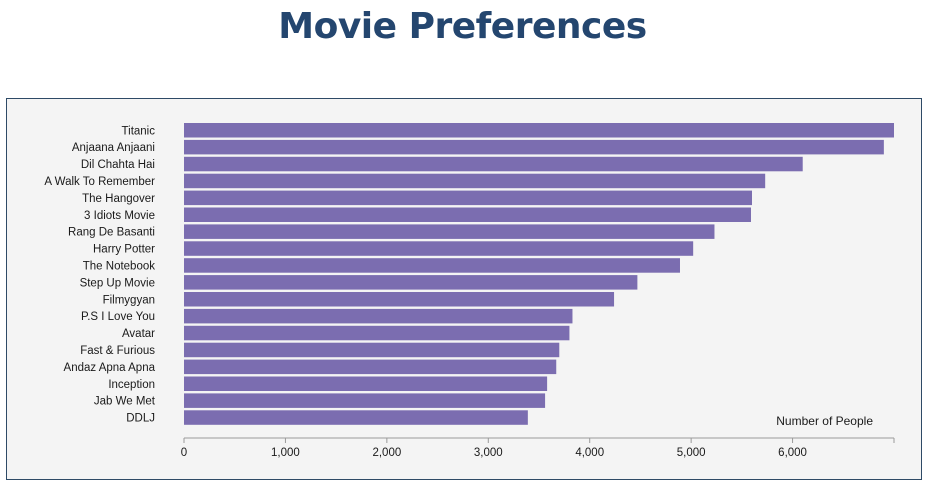  I want to click on bar-fast-furious, so click(372, 350).